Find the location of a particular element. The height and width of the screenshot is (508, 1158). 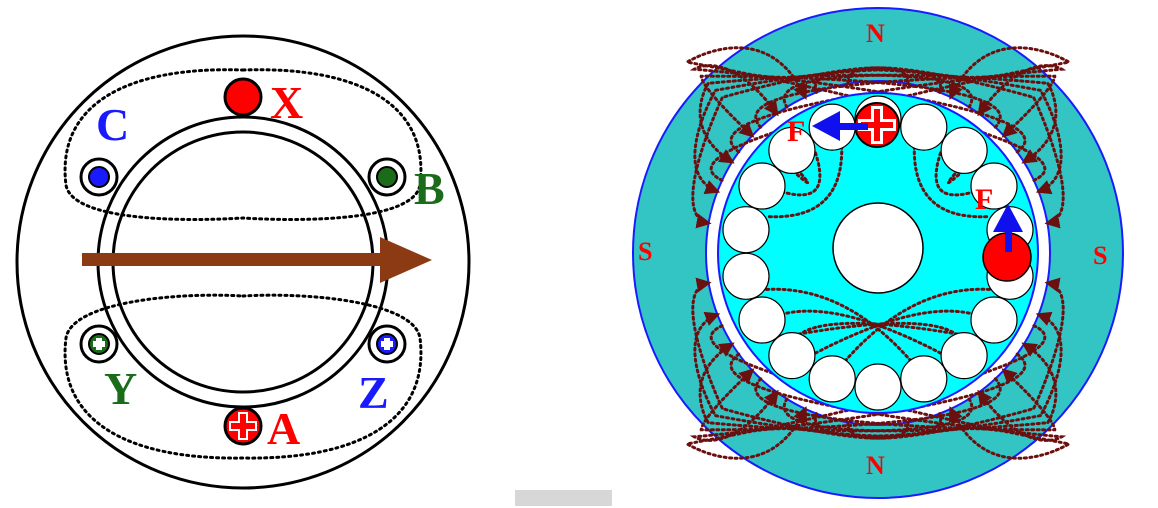

terminal-b-conductor is located at coordinates (387, 177).